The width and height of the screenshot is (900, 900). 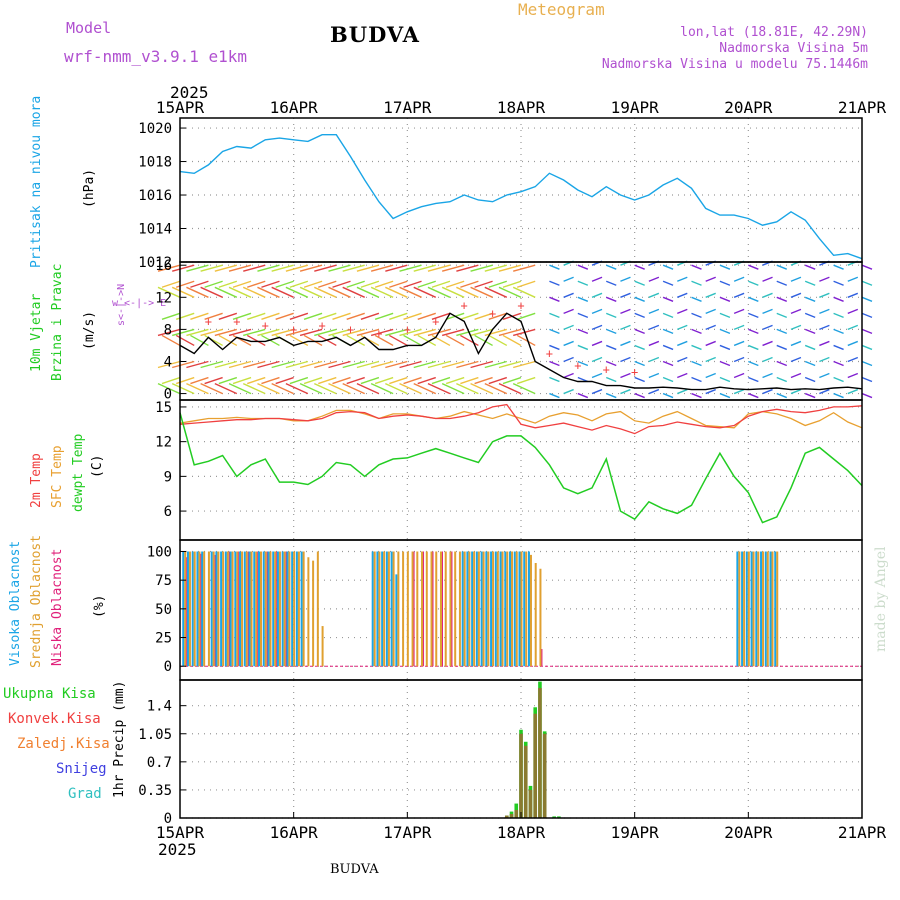 I want to click on year-top: 2025, so click(x=189, y=92).